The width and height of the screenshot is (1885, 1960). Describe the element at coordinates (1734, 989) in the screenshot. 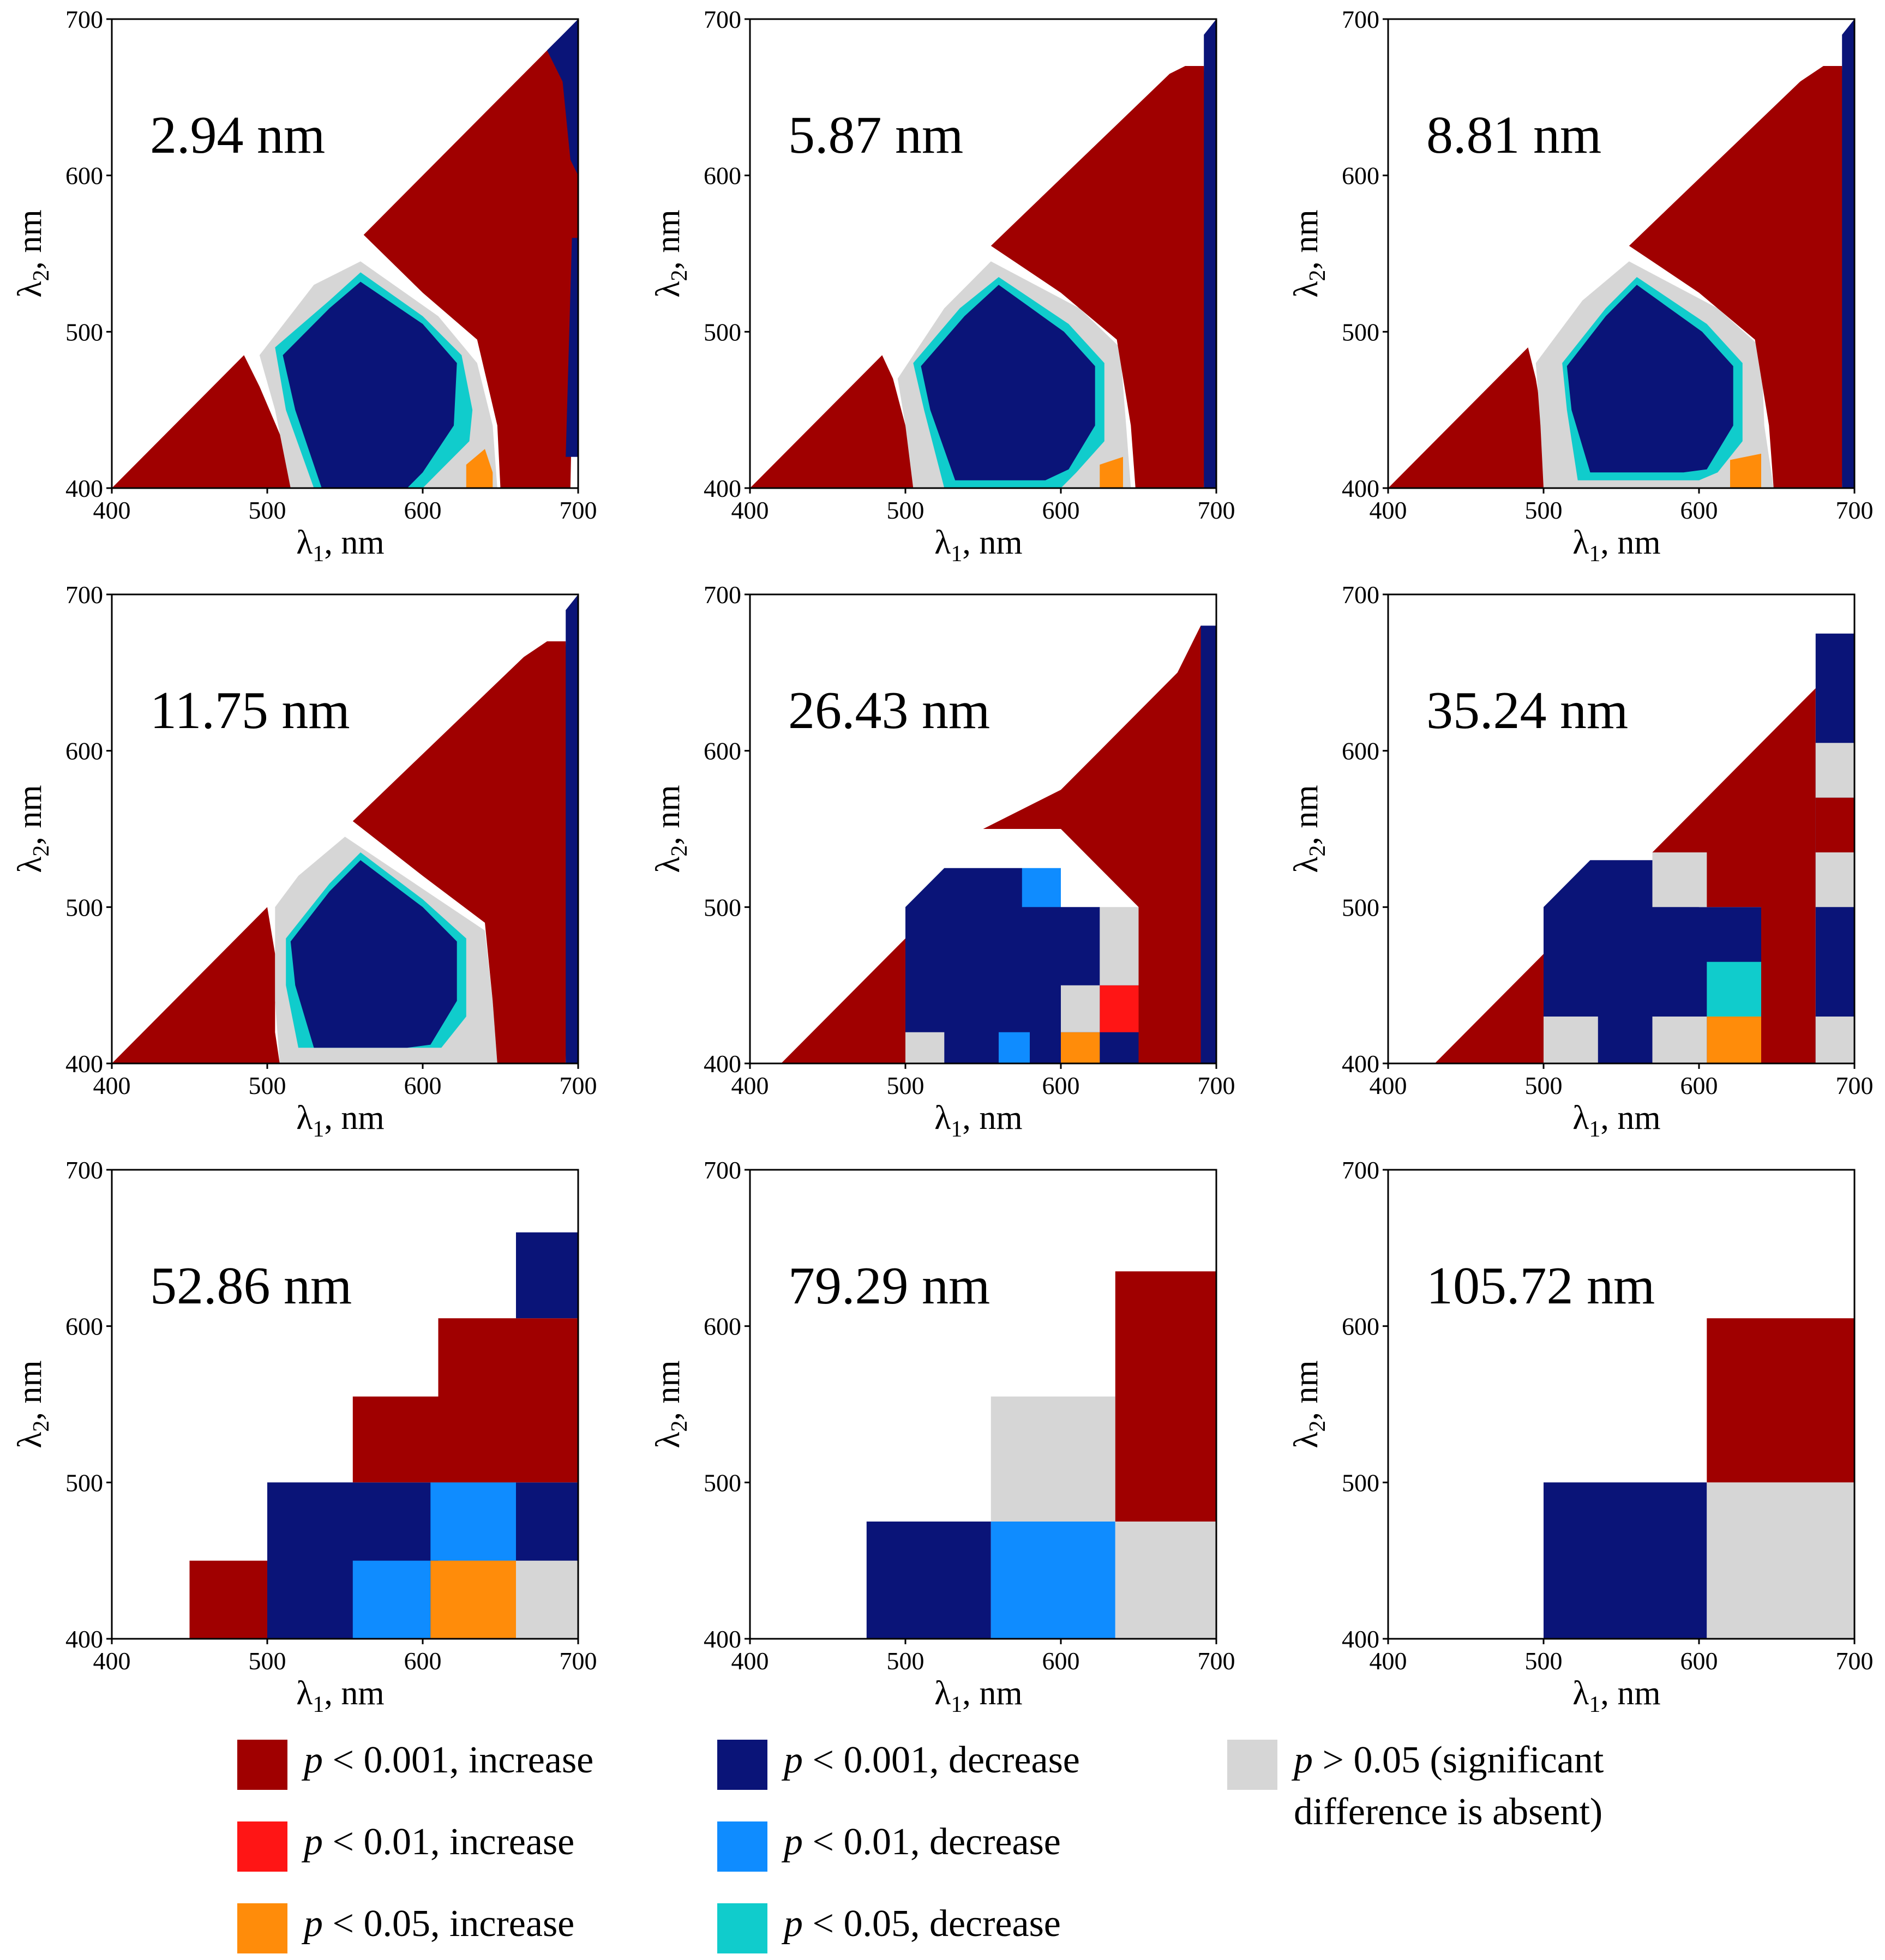

I see `heatmap-region-dec05` at that location.